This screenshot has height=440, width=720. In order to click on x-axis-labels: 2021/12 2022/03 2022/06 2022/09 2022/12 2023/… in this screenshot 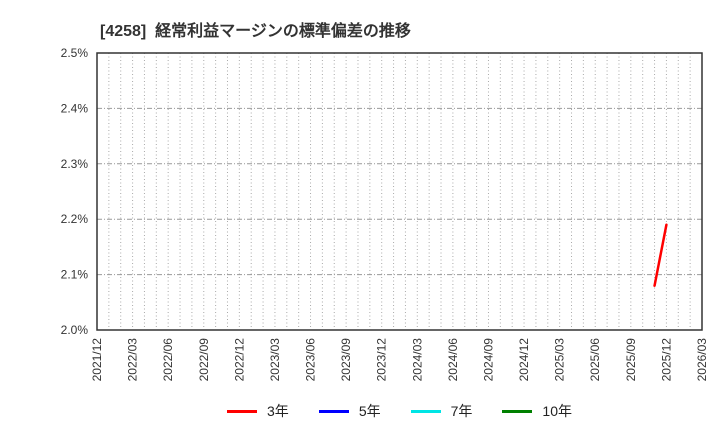, I will do `click(399, 360)`.